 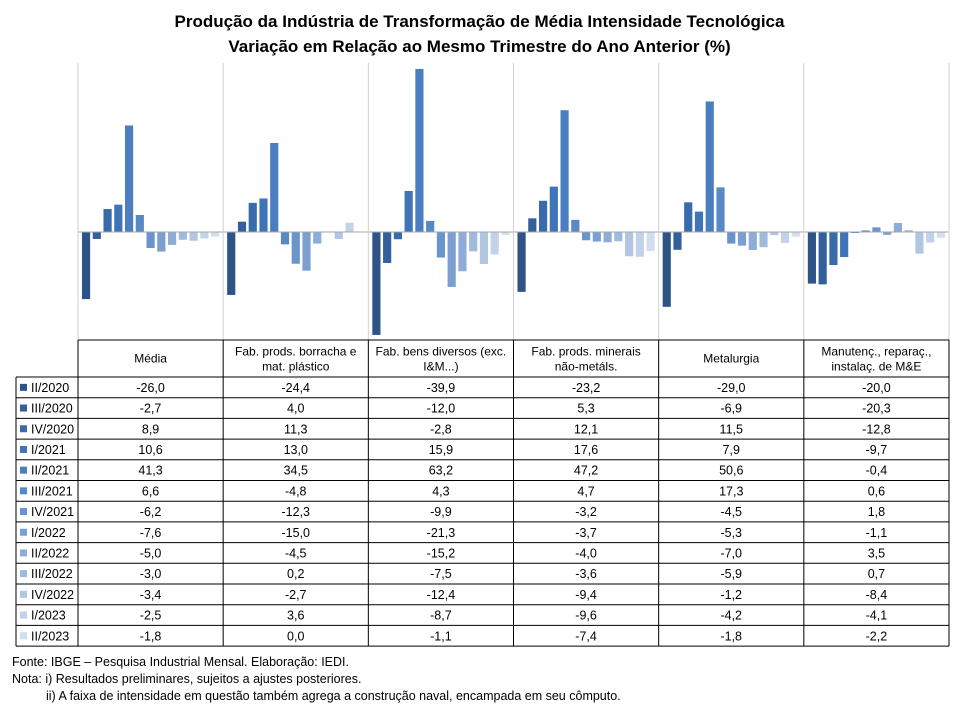 I want to click on data-label: -7,4, so click(x=586, y=636).